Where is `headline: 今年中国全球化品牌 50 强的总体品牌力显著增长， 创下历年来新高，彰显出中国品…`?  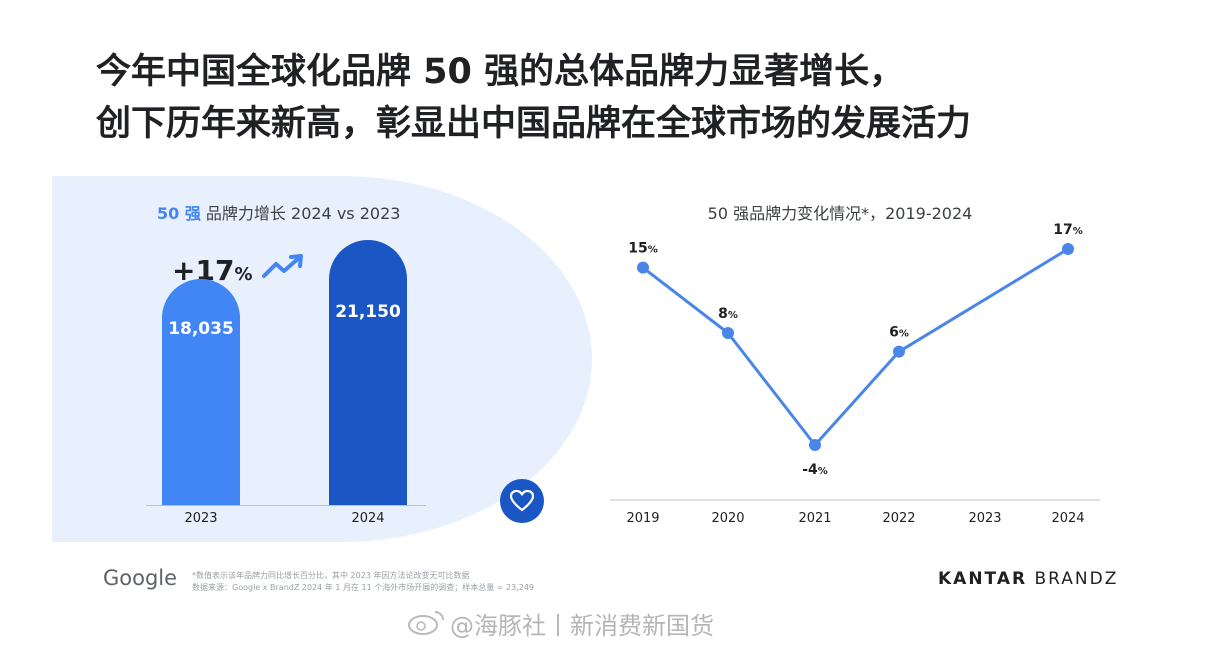 headline: 今年中国全球化品牌 50 强的总体品牌力显著增长， 创下历年来新高，彰显出中国品… is located at coordinates (626, 98).